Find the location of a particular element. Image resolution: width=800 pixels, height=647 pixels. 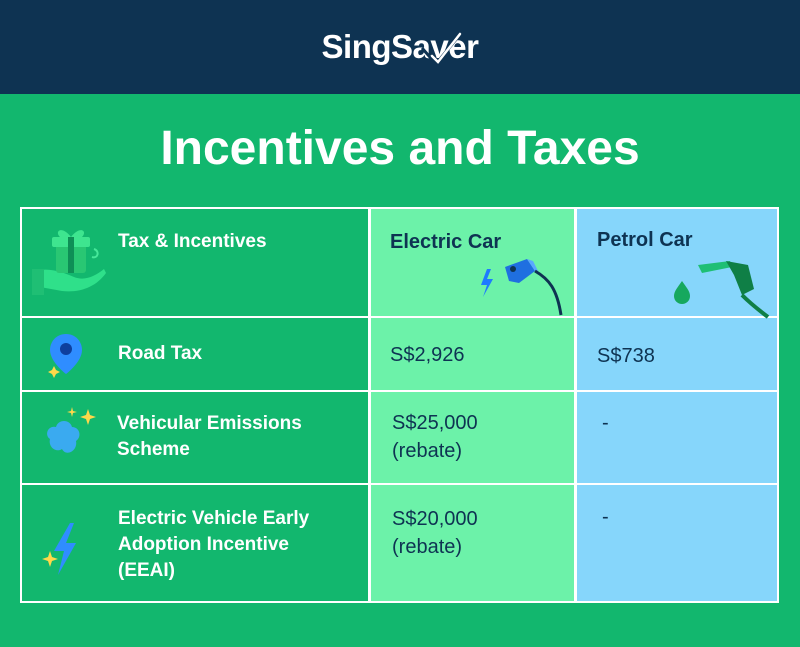

electric-car-header: Electric Car is located at coordinates (446, 242).